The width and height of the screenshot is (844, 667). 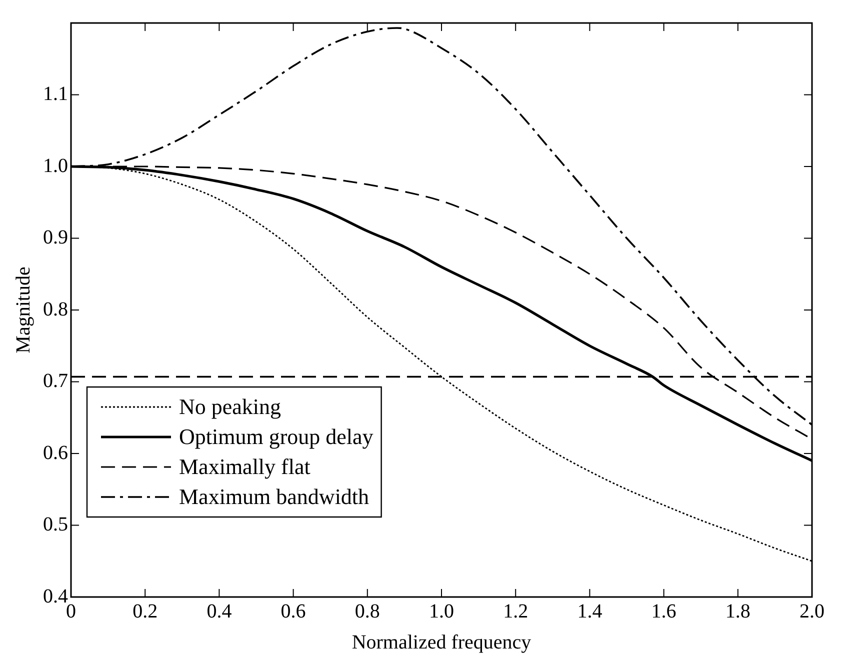 What do you see at coordinates (442, 642) in the screenshot?
I see `x-axis-title: Normalized frequency` at bounding box center [442, 642].